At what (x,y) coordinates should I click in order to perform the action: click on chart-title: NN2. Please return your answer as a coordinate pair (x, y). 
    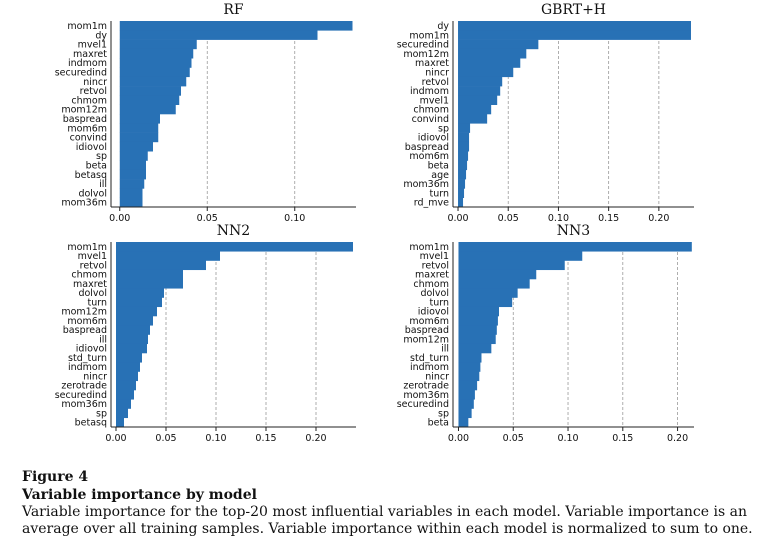
    Looking at the image, I should click on (233, 231).